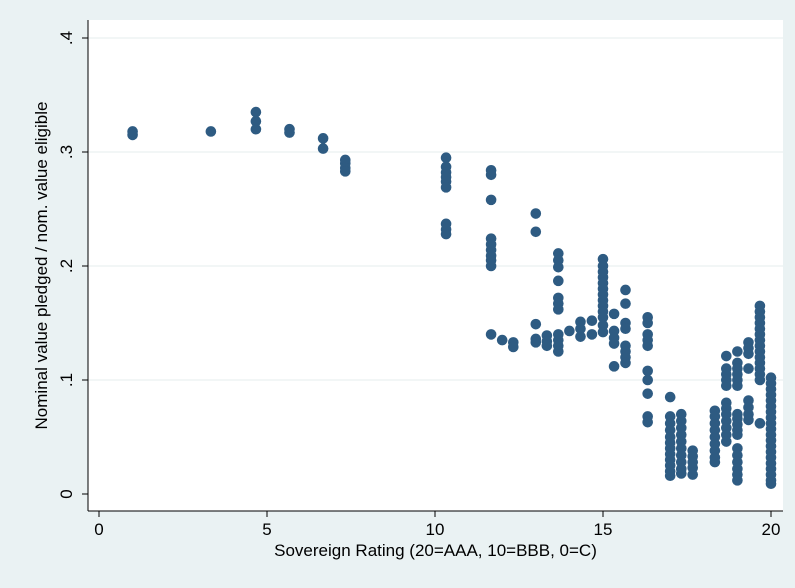  Describe the element at coordinates (66, 266) in the screenshot. I see `y-tick-label: .2` at that location.